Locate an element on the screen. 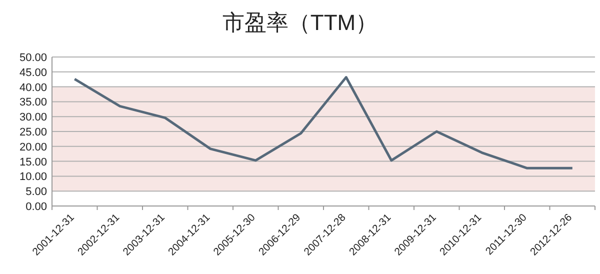  y-tick-label: 25.00 is located at coordinates (33, 132).